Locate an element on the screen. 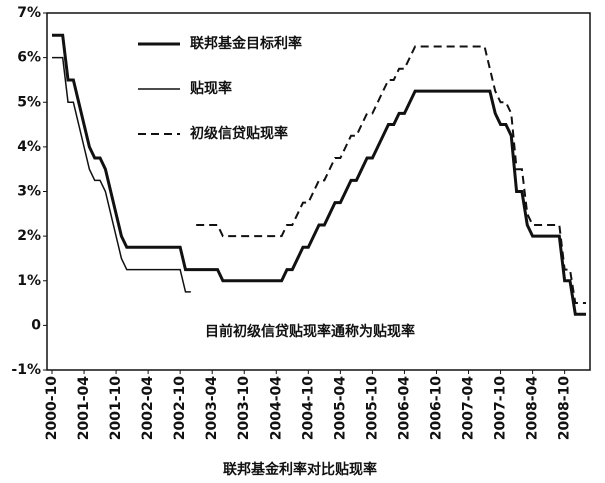 This screenshot has width=605, height=483. y-tick-label: 1% is located at coordinates (29, 281).